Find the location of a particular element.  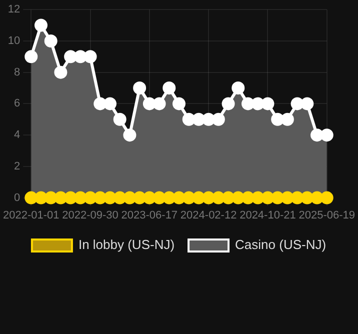

y-tick-label: 4 is located at coordinates (17, 135).